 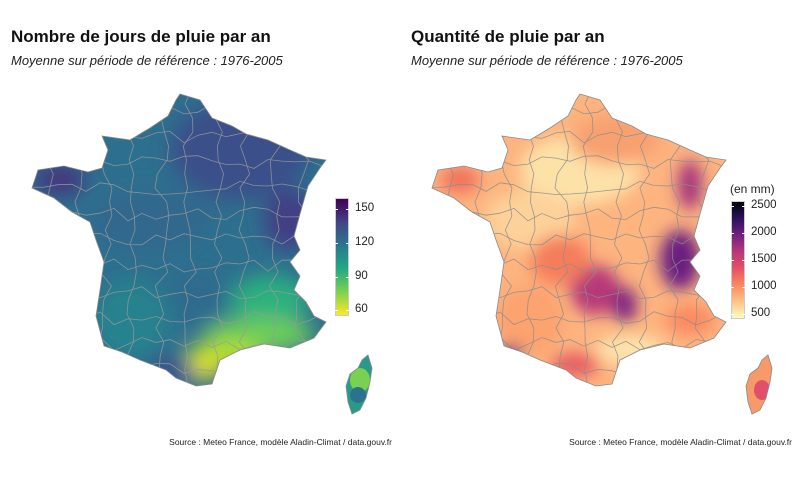 I want to click on rain-days-legend-bar, so click(x=342, y=257).